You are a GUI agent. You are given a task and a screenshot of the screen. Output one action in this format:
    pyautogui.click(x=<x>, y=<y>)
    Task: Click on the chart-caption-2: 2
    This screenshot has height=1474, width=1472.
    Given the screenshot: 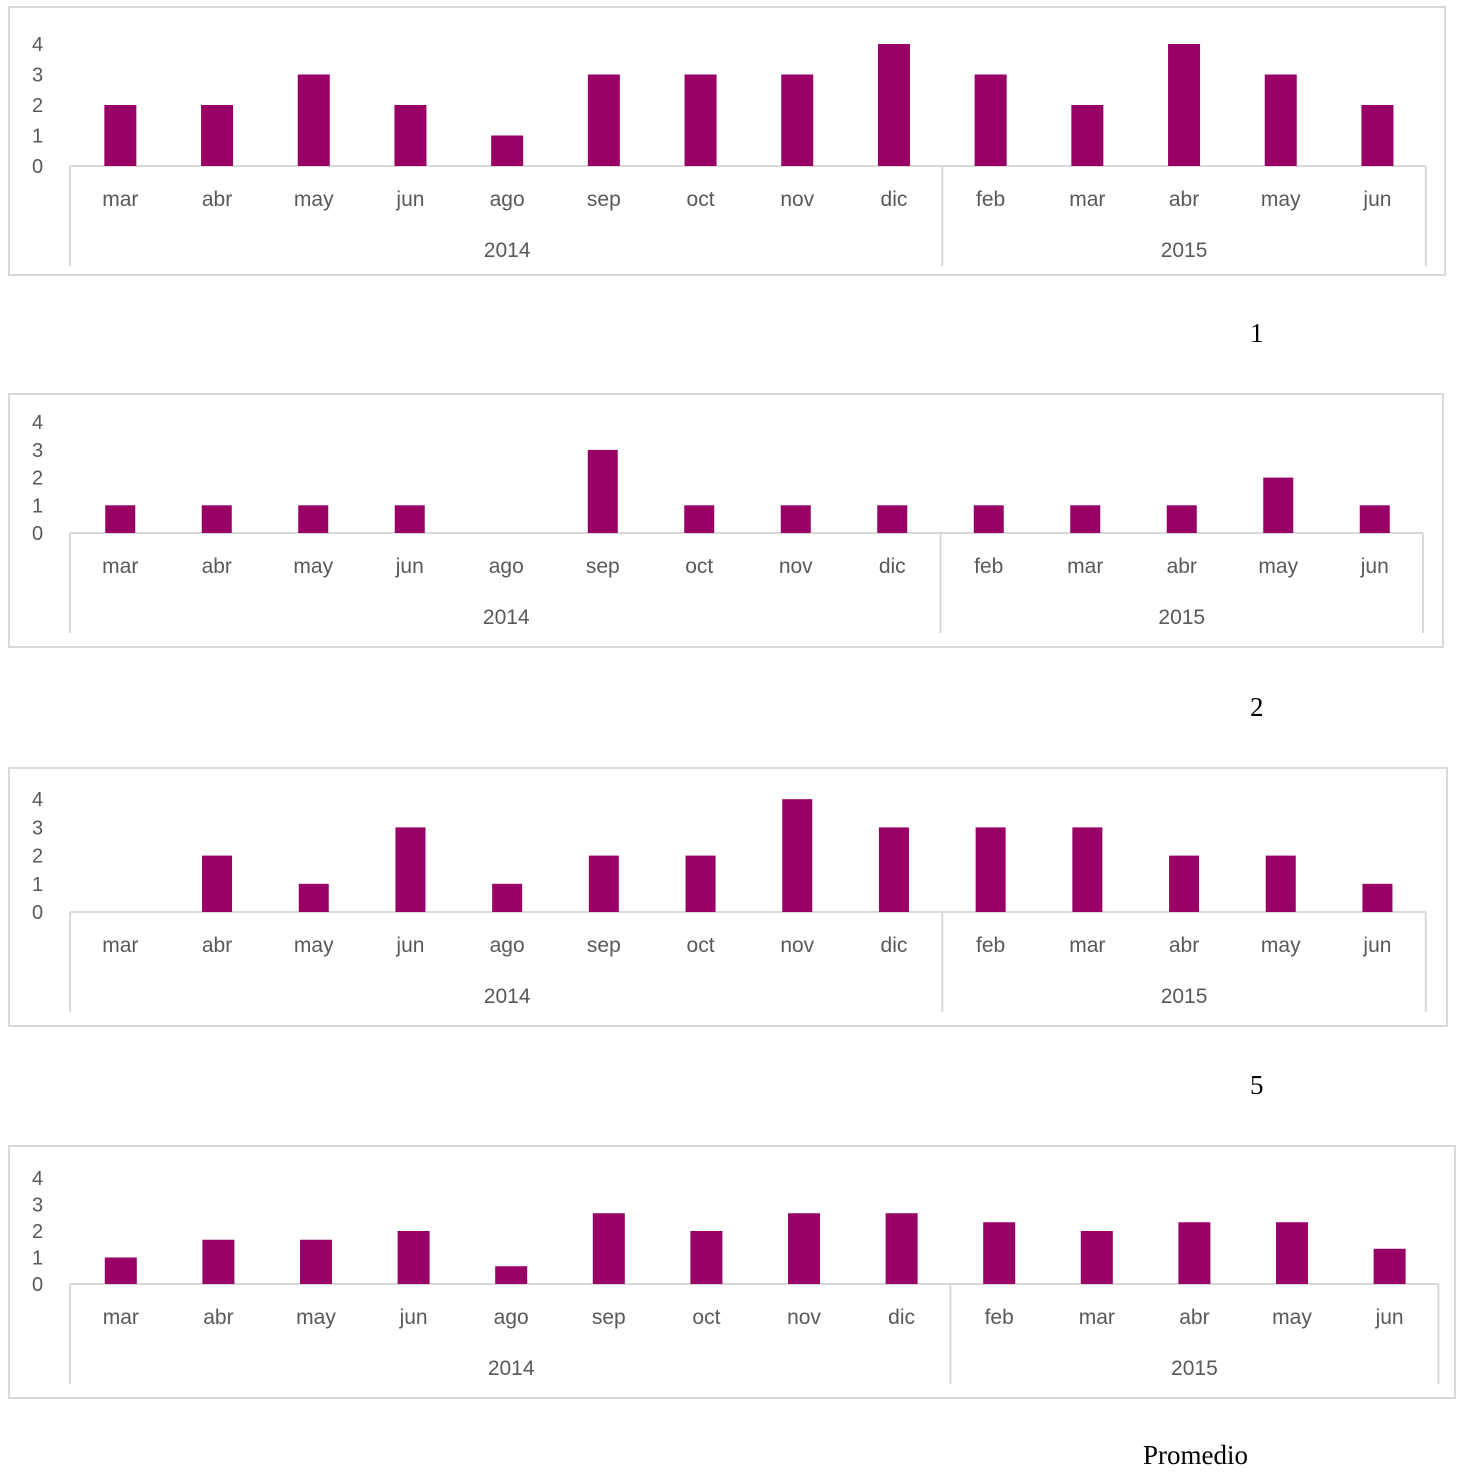 What is the action you would take?
    pyautogui.click(x=1257, y=707)
    